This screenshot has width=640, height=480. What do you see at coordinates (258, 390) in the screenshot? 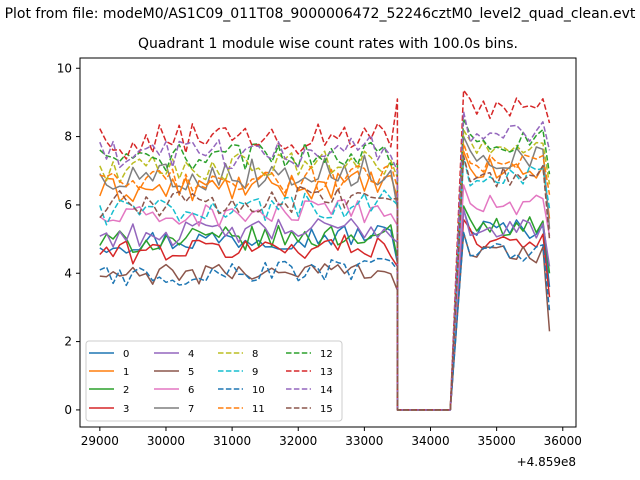
I see `legend-label-10: 10` at bounding box center [258, 390].